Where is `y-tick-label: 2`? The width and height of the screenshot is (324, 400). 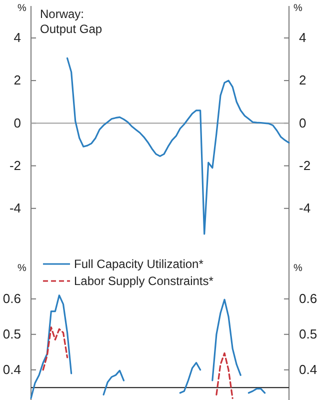
y-tick-label: 2 is located at coordinates (17, 80).